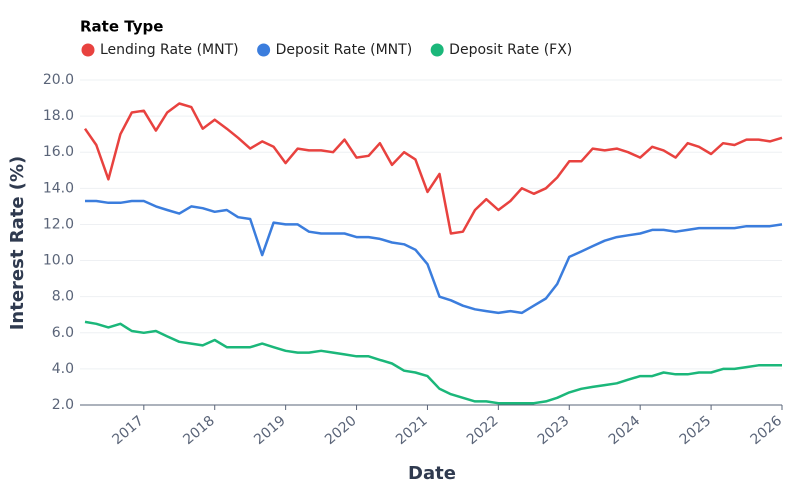 The image size is (800, 500). Describe the element at coordinates (128, 430) in the screenshot. I see `x-tick-label: 2017` at that location.